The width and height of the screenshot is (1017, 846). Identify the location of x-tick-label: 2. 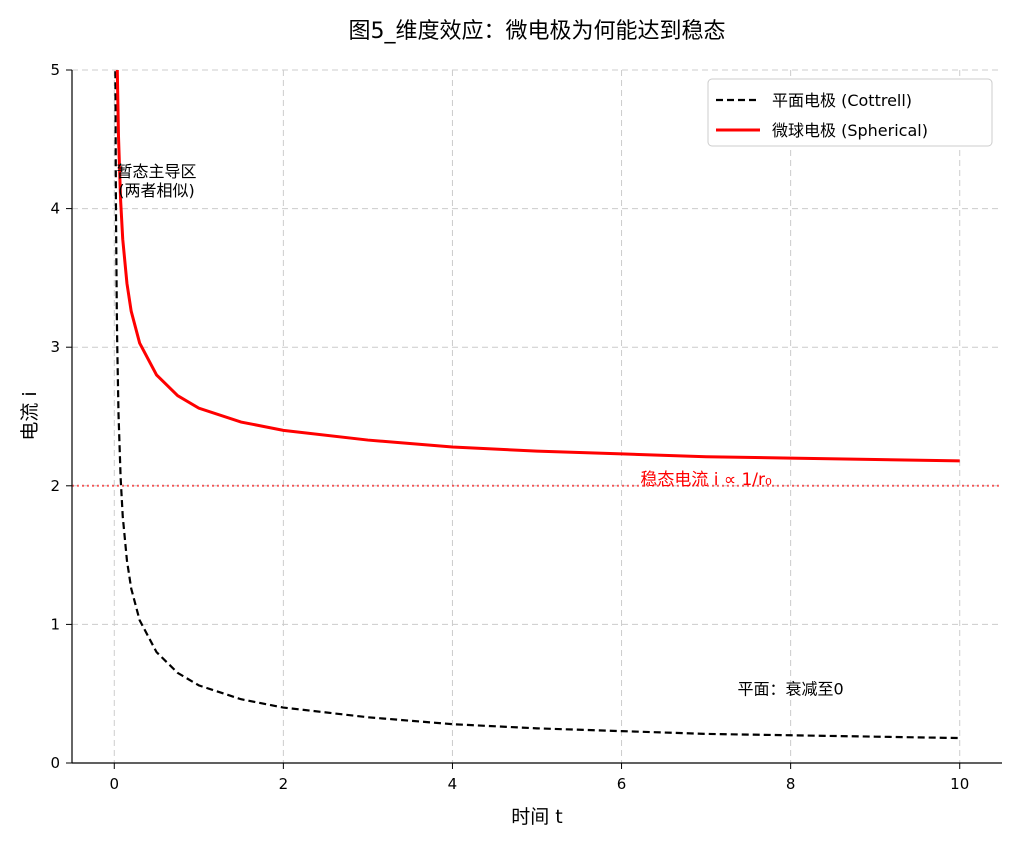
(284, 784).